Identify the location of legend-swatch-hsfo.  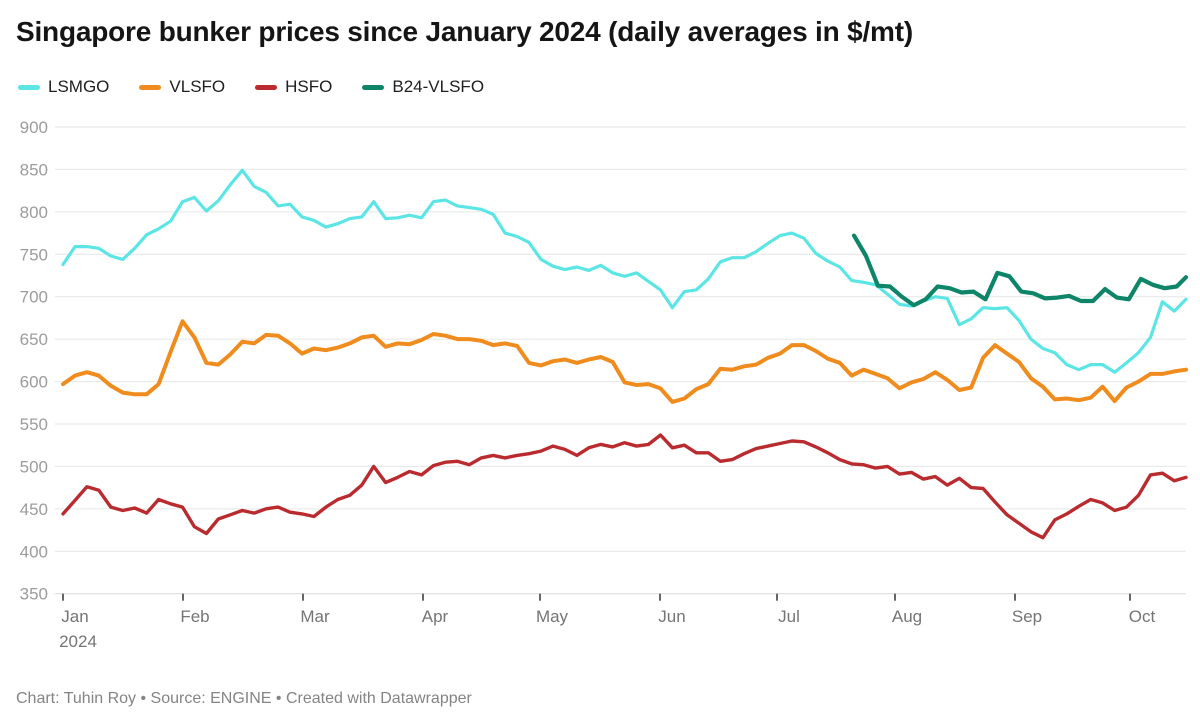
(266, 87).